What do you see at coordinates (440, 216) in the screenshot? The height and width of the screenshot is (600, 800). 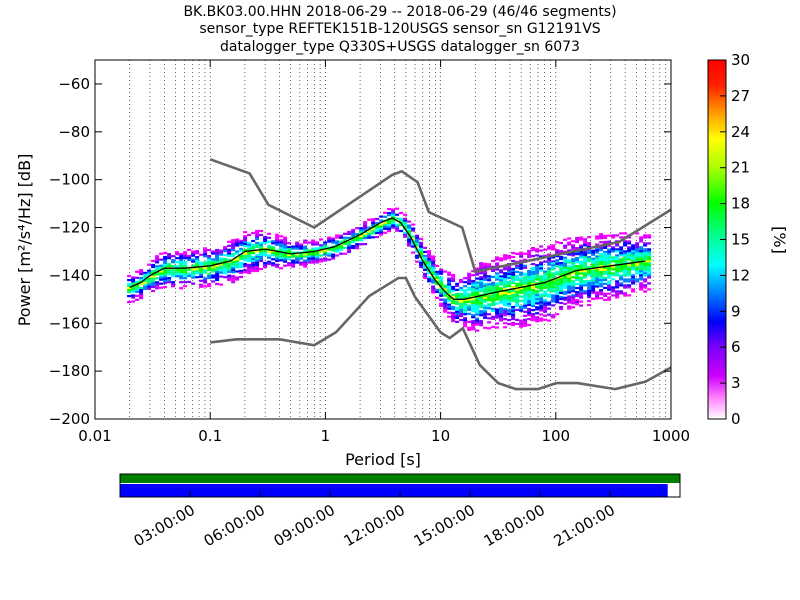 I see `high-noise-model-line` at bounding box center [440, 216].